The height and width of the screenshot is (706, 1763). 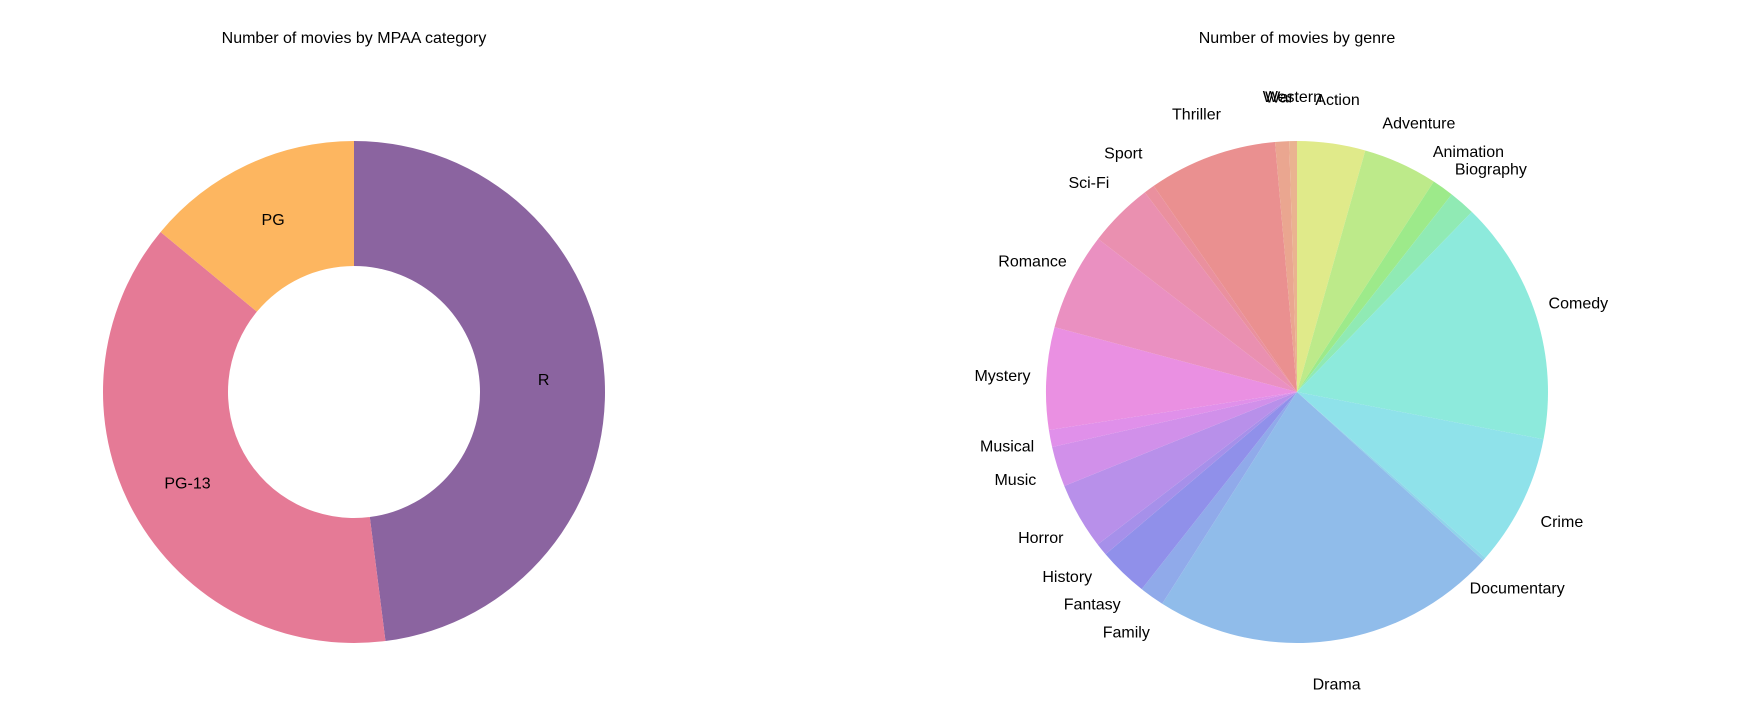 I want to click on genre-slice-crime, so click(x=1420, y=475).